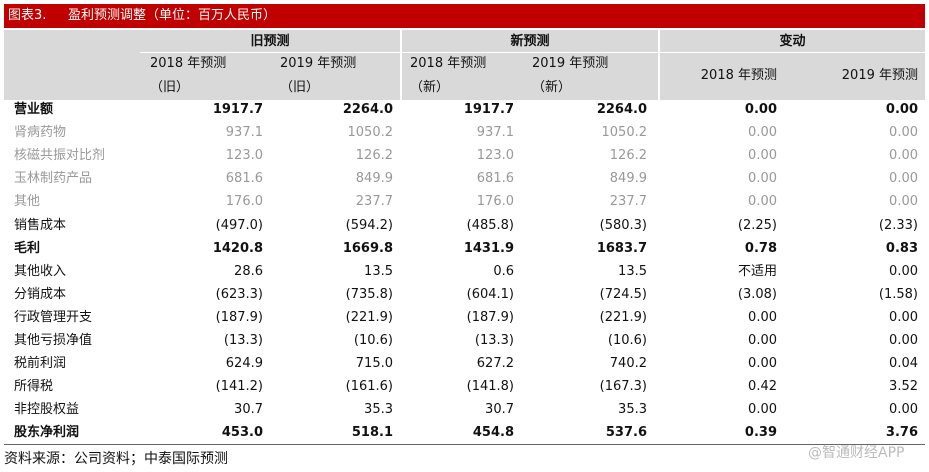 The image size is (929, 472). Describe the element at coordinates (369, 294) in the screenshot. I see `cell: (735.8)` at that location.